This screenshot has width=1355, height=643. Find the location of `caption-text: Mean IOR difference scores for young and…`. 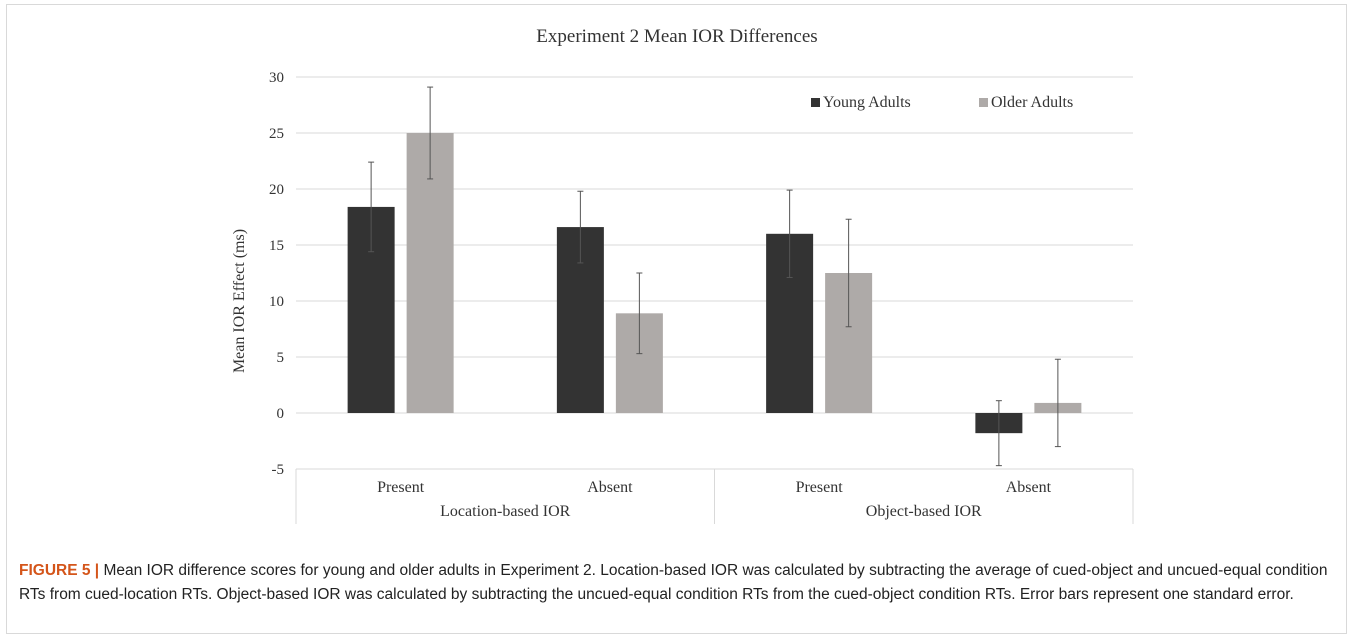

caption-text: Mean IOR difference scores for young and… is located at coordinates (673, 582).